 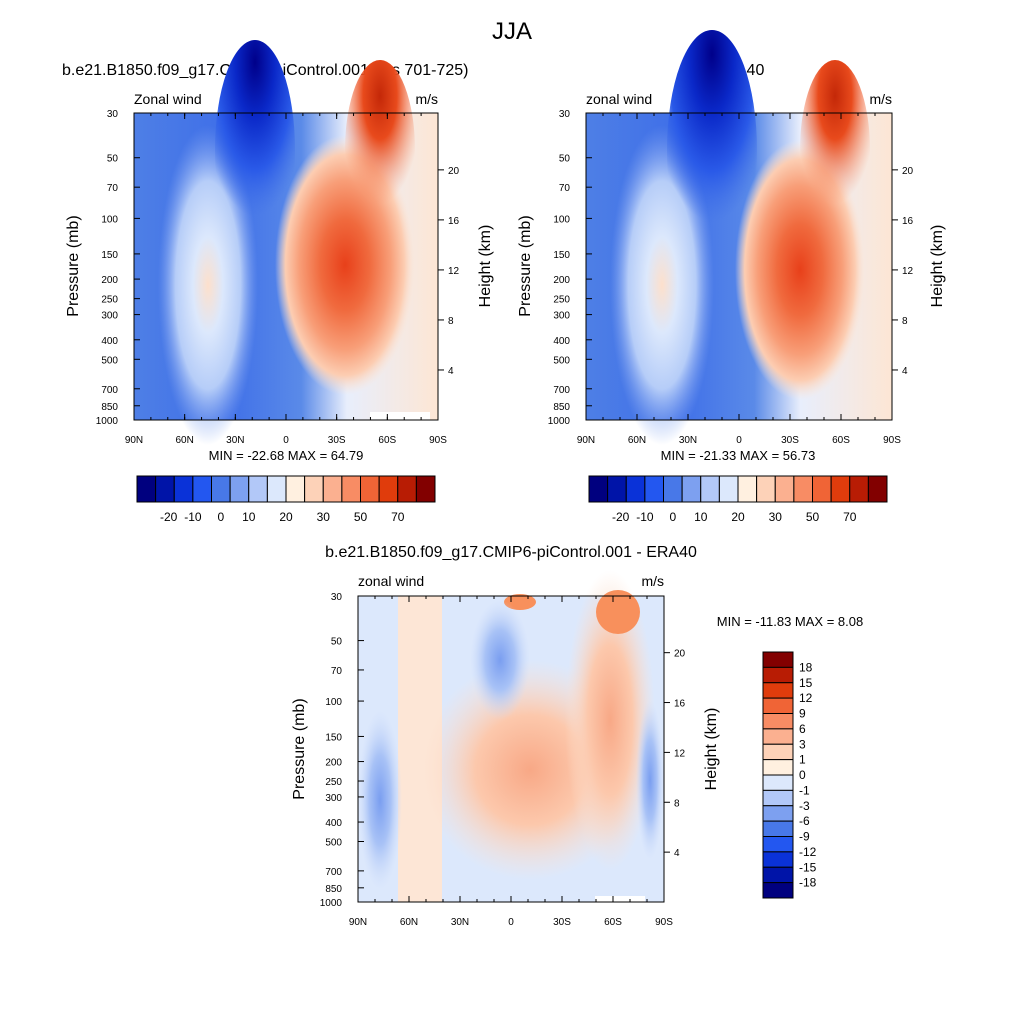 I want to click on x-tick-label: 90S, so click(x=664, y=922).